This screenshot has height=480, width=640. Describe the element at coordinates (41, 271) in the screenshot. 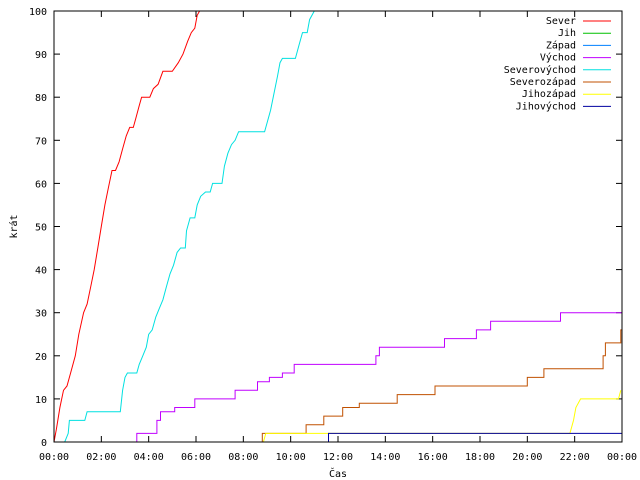

I see `y-tick-label: 40` at that location.